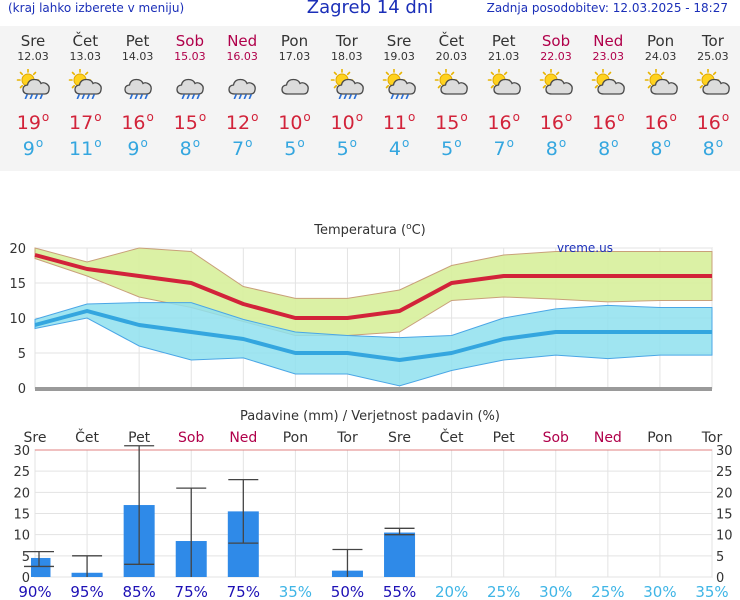  What do you see at coordinates (21, 515) in the screenshot?
I see `y-tick-label-left: 15` at bounding box center [21, 515].